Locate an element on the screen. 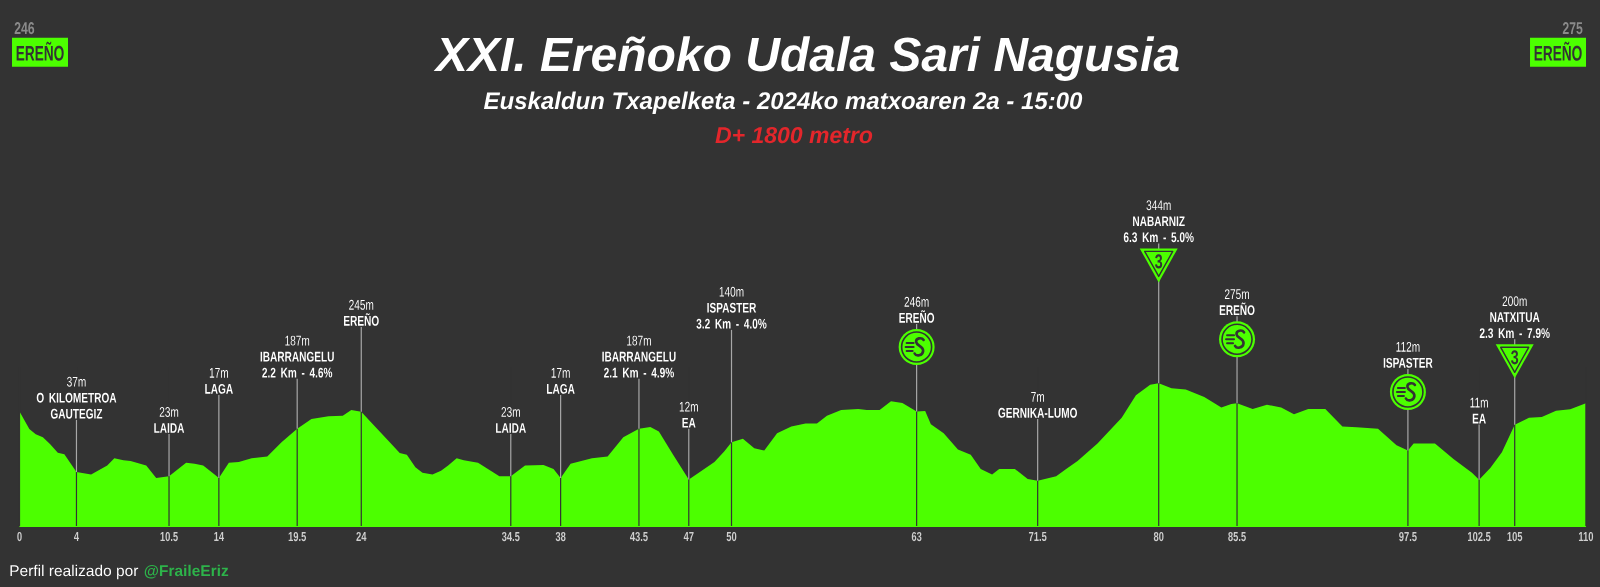  text: 275 is located at coordinates (1572, 28).